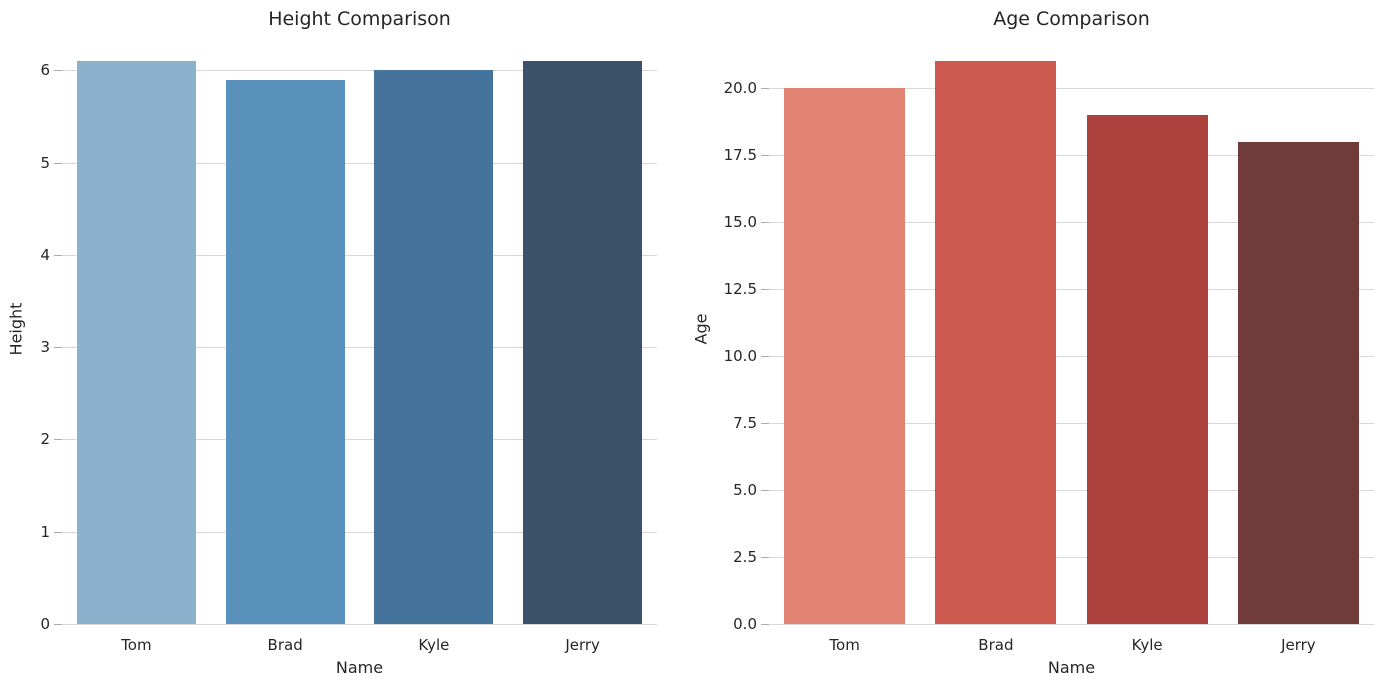 The height and width of the screenshot is (690, 1389). What do you see at coordinates (740, 154) in the screenshot?
I see `y-tick-label: 17.5` at bounding box center [740, 154].